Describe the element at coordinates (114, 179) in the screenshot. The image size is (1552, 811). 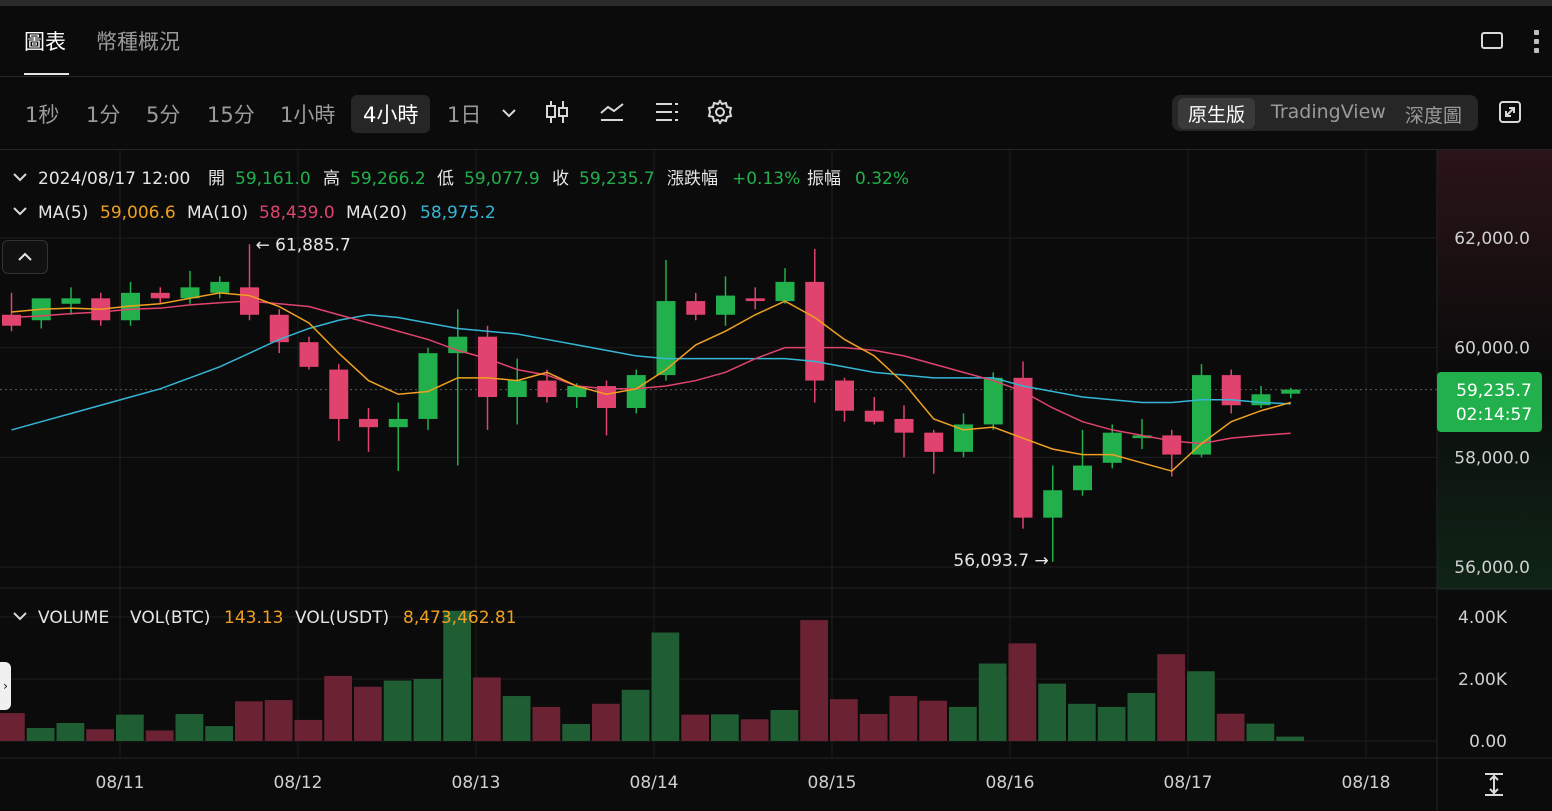
I see `legend-datetime: 2024/08/17 12:00` at that location.